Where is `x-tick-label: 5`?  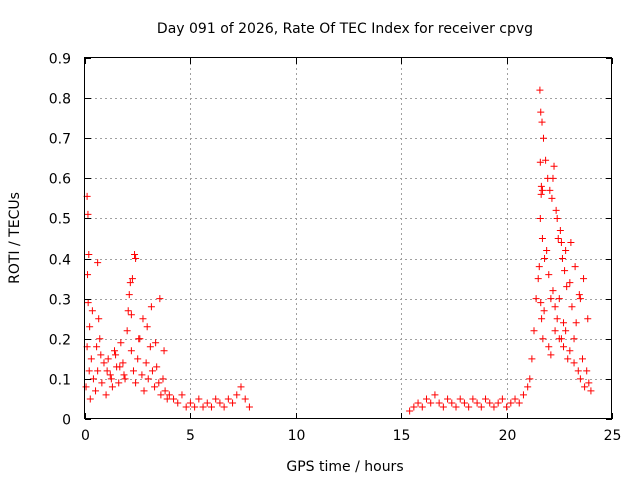
x-tick-label: 5 is located at coordinates (190, 436).